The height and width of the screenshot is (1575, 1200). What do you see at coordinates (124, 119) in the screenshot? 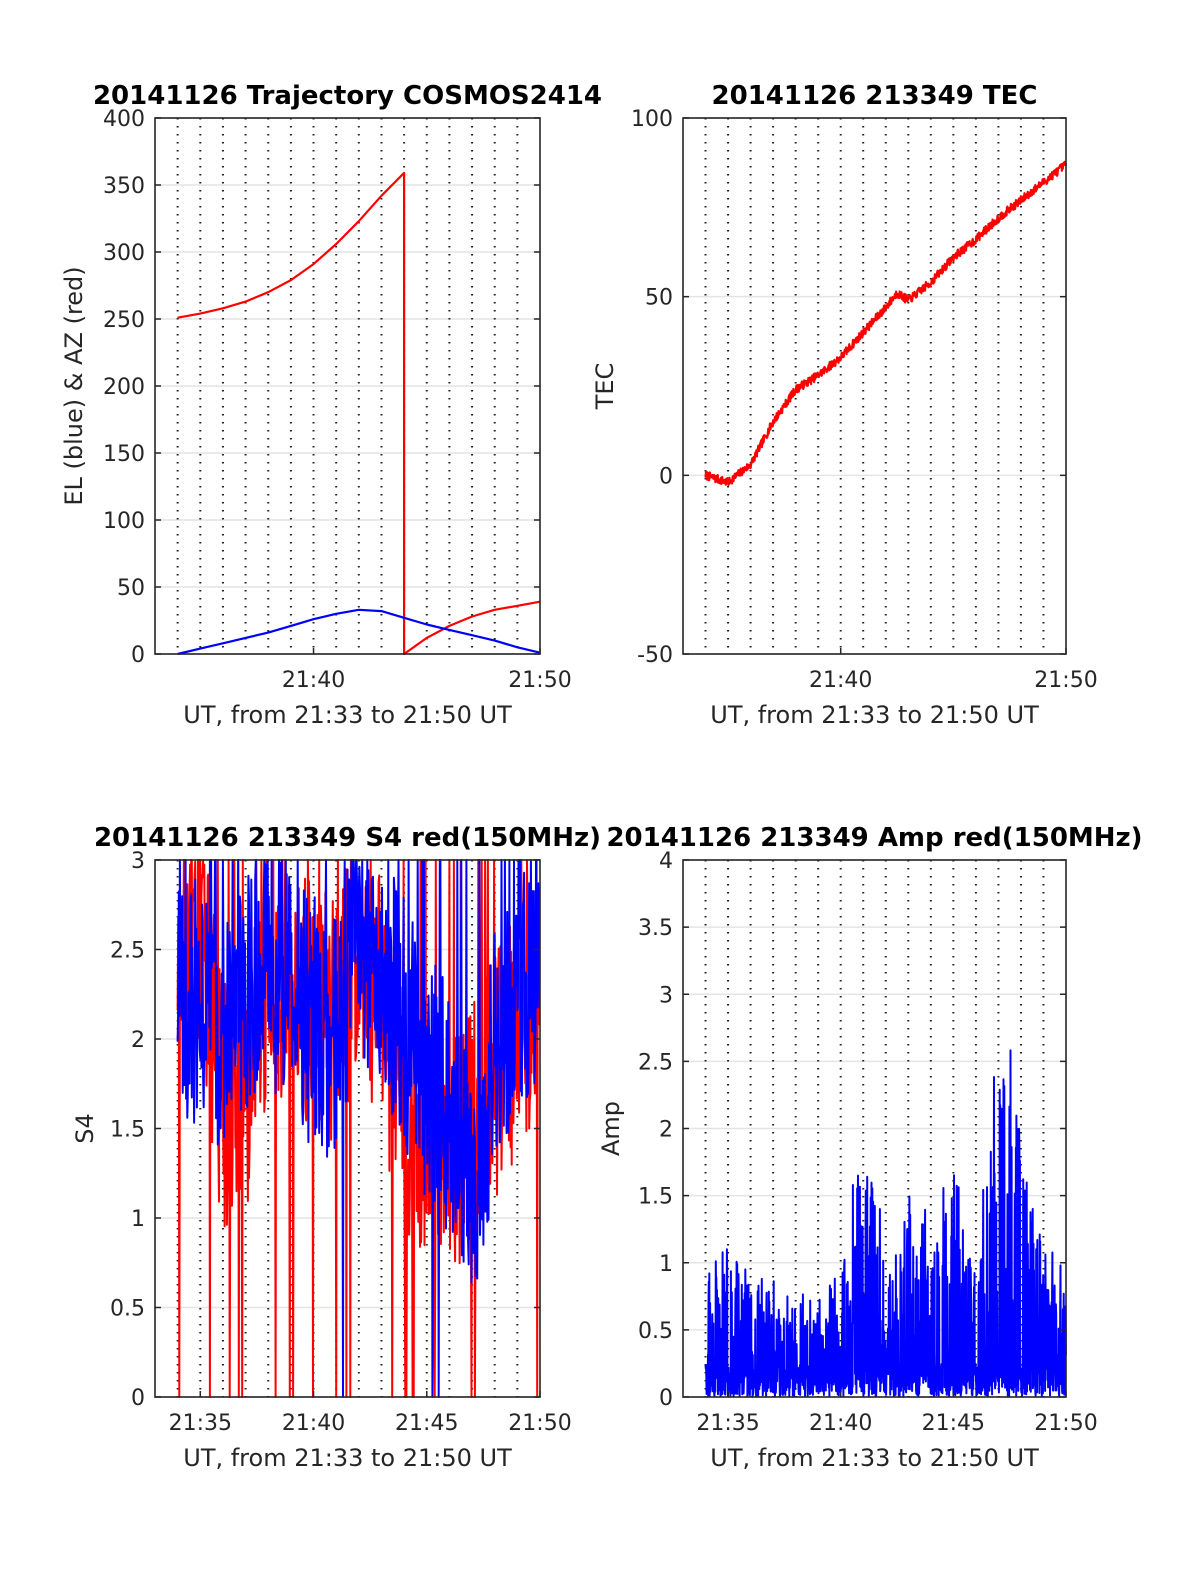
I see `y-tick-label: 400` at bounding box center [124, 119].